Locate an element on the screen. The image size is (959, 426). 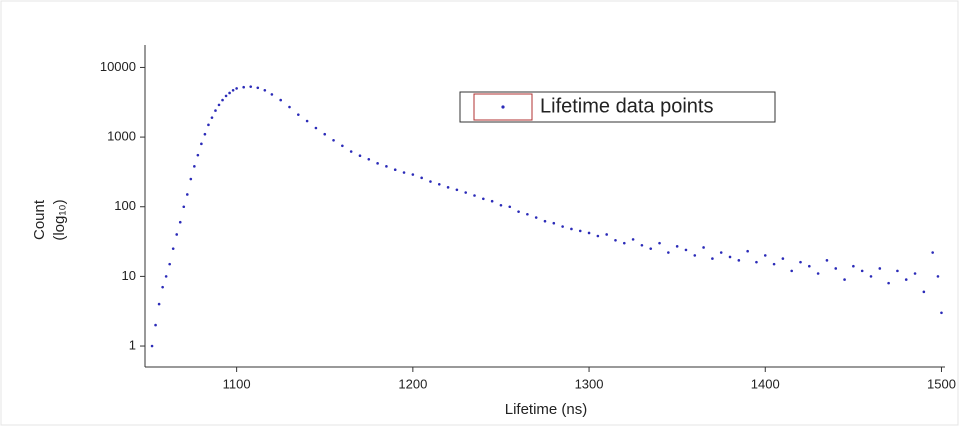
x-tick-label: 1500 is located at coordinates (941, 383).